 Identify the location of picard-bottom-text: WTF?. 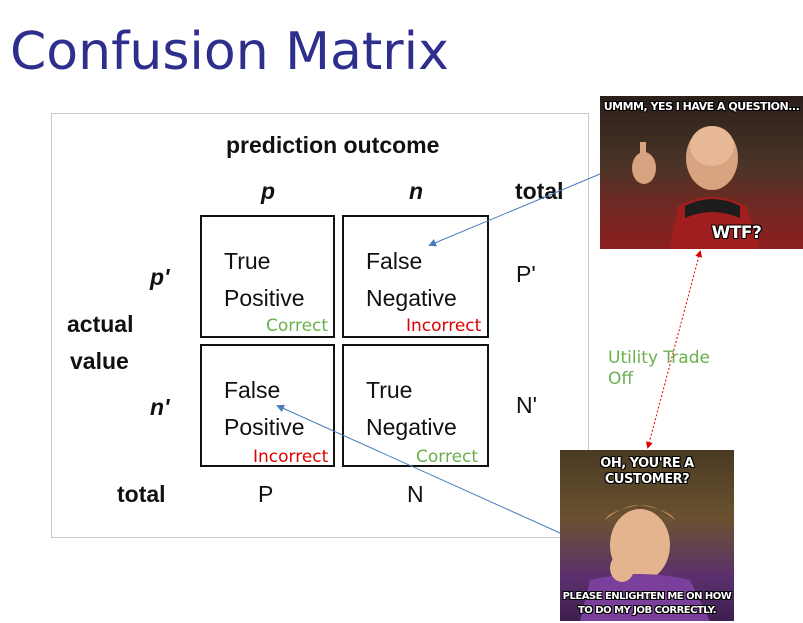
(736, 233).